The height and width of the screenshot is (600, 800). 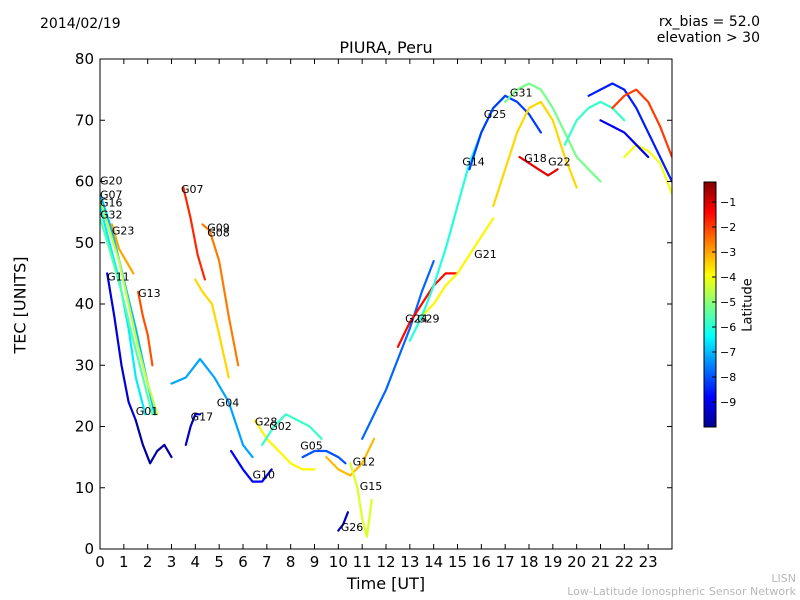 I want to click on series-annotation: G23, so click(x=123, y=231).